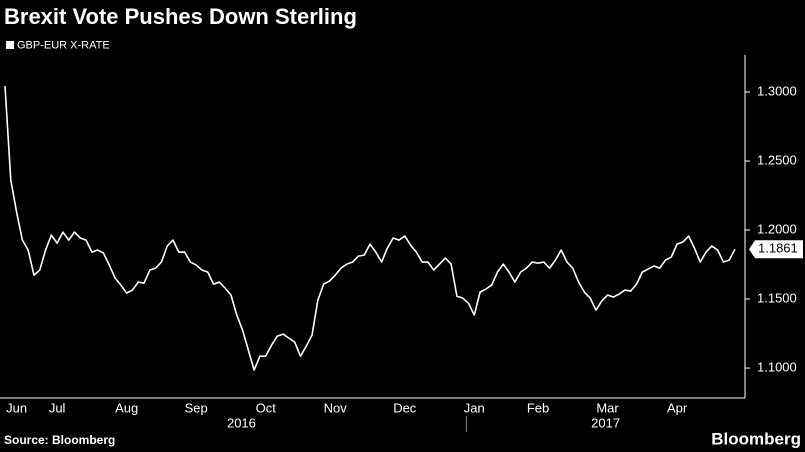 Image resolution: width=805 pixels, height=452 pixels. Describe the element at coordinates (266, 407) in the screenshot. I see `x-tick-label: Oct` at that location.